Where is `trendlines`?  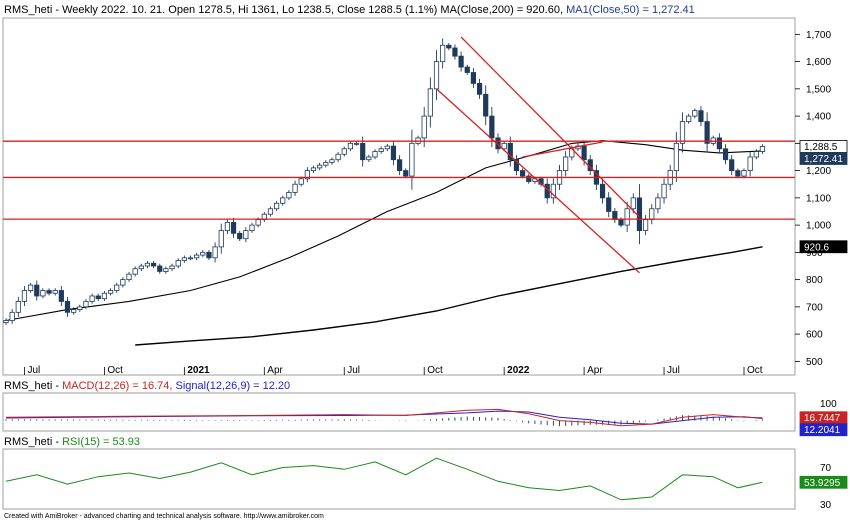
trendlines is located at coordinates (538, 155).